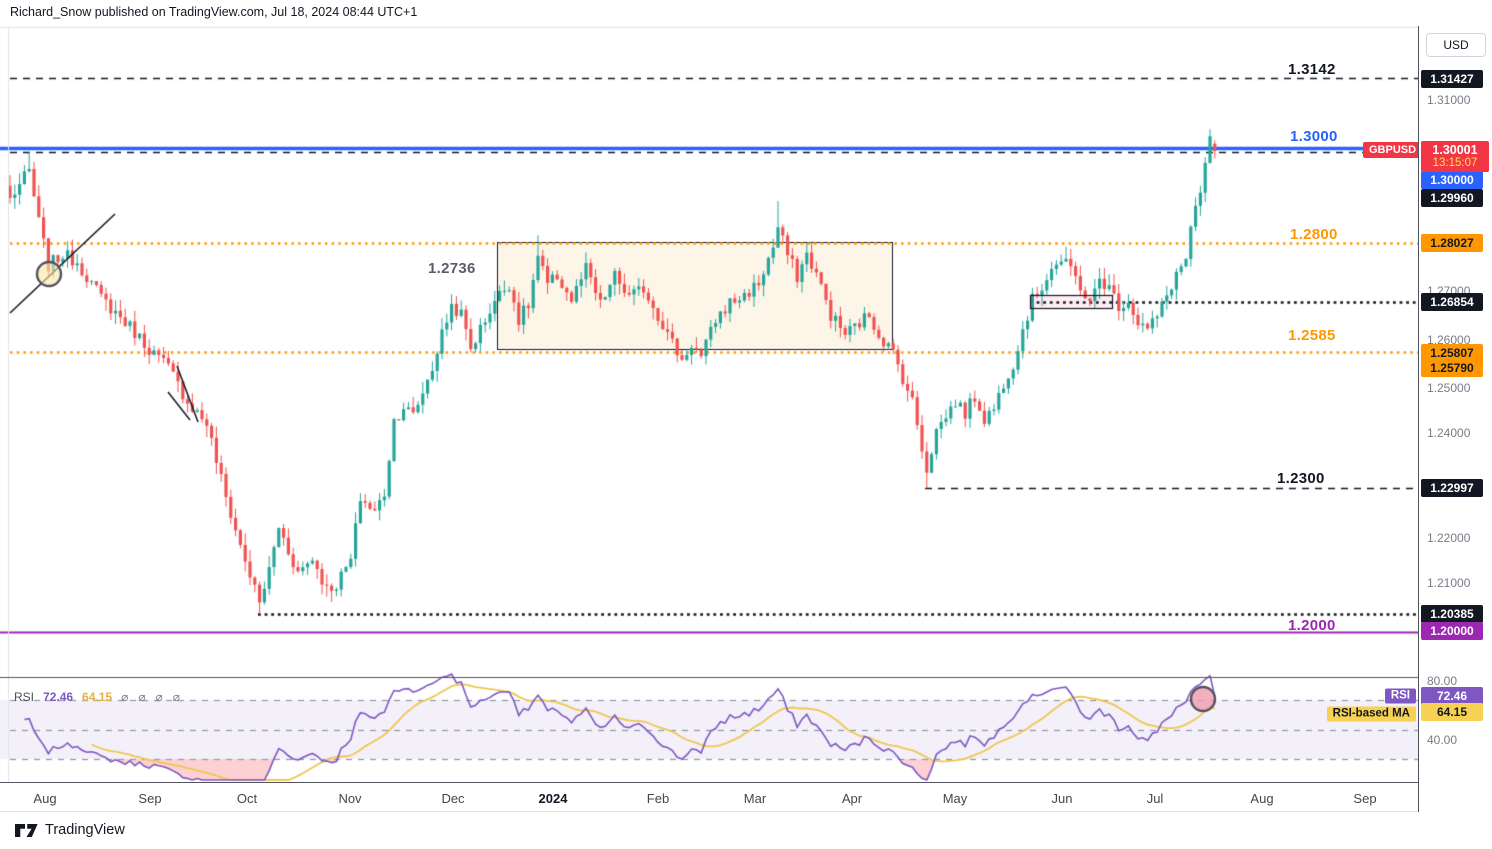 This screenshot has height=849, width=1492. I want to click on price-tick-label: 1.26000, so click(1449, 340).